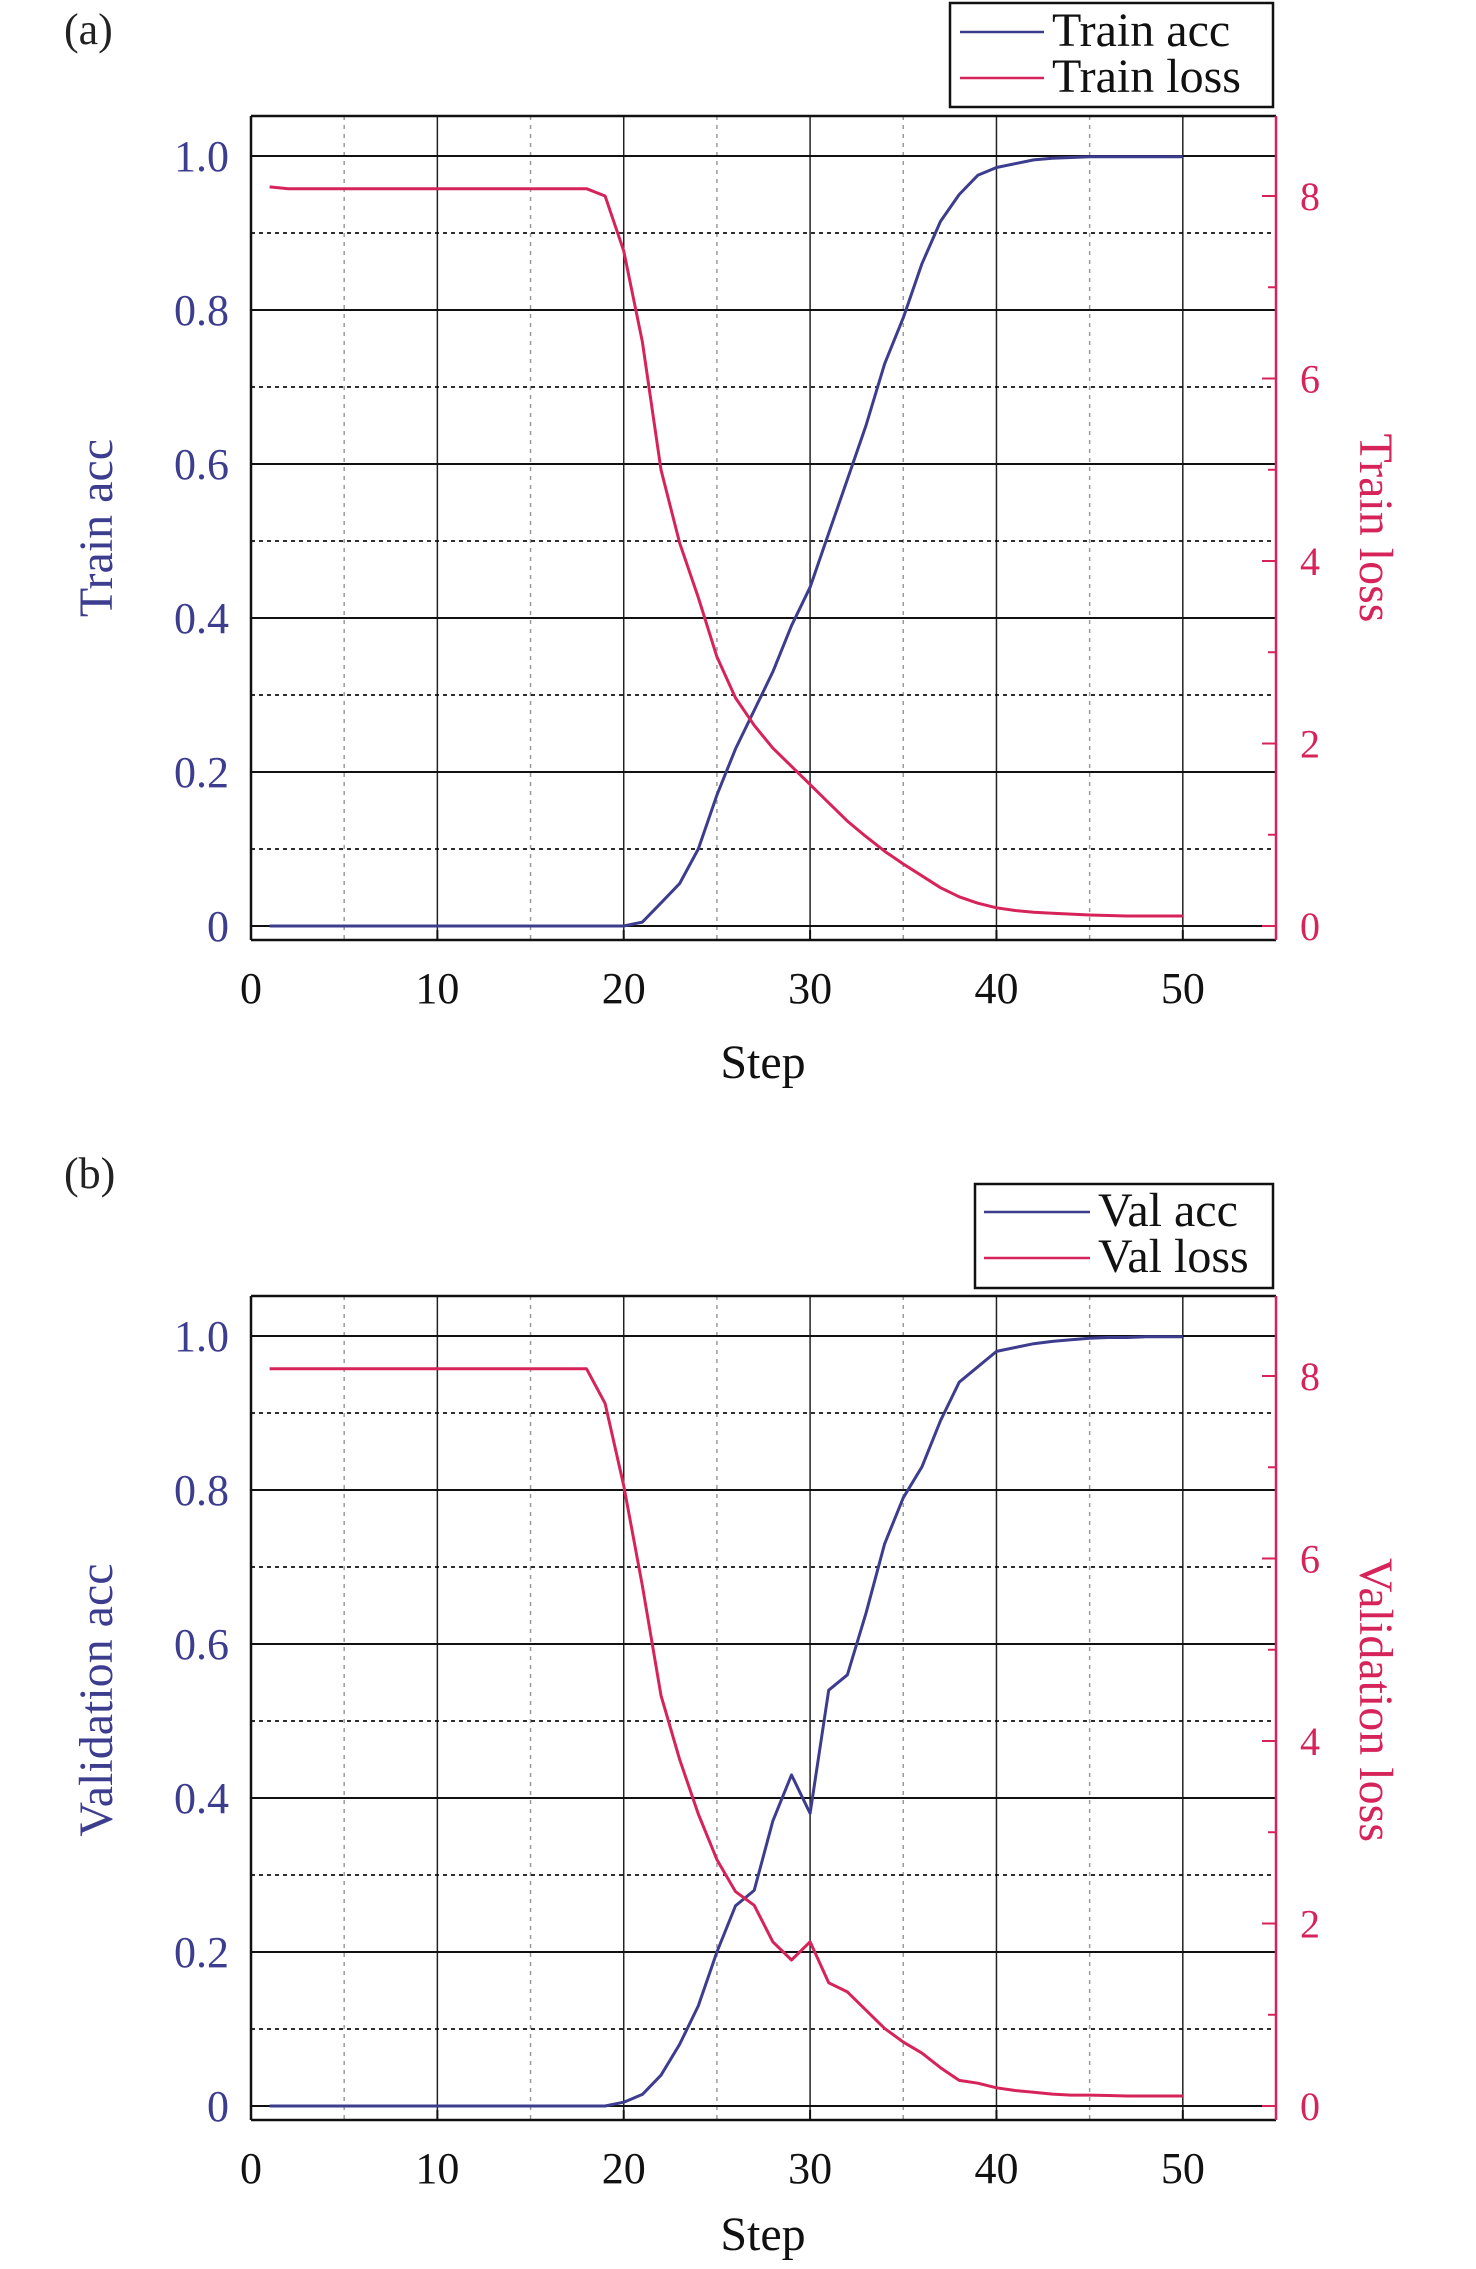 This screenshot has height=2269, width=1476. Describe the element at coordinates (201, 1644) in the screenshot. I see `panel-b-left-tick-label-3: 0.6` at that location.